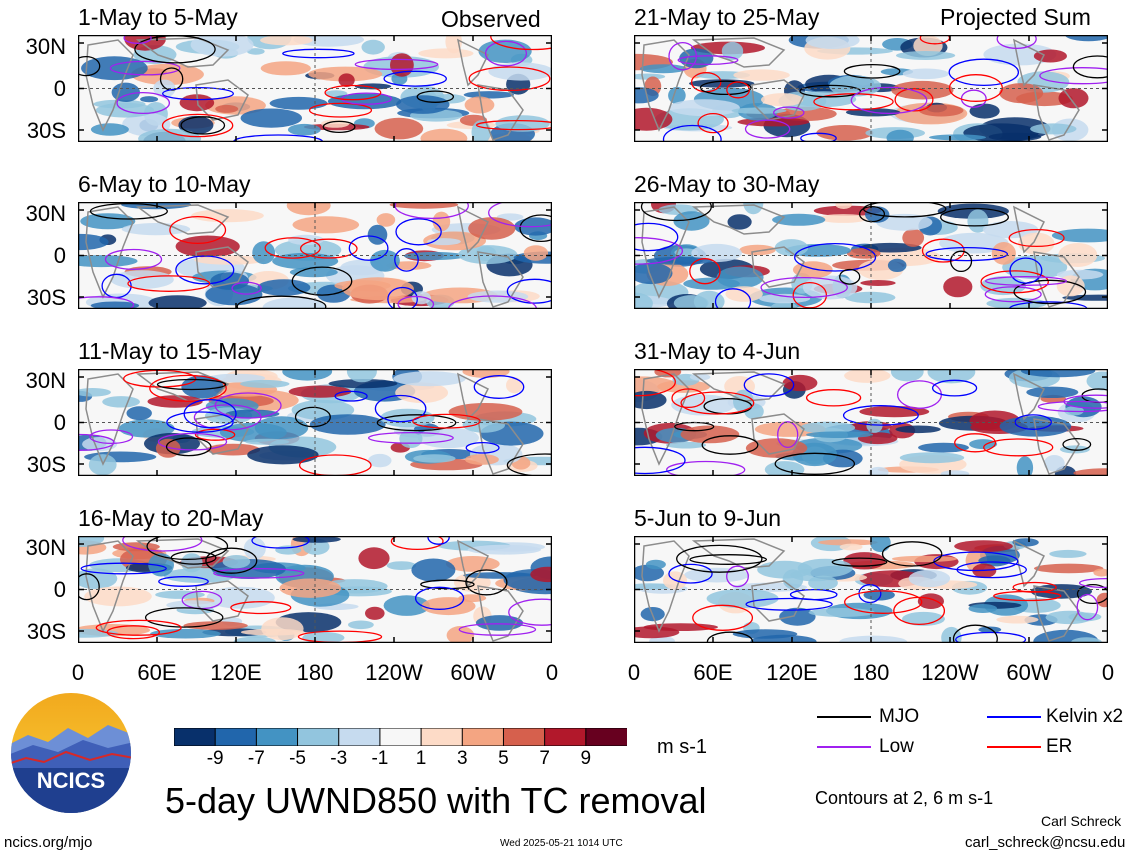 The image size is (1135, 856). Describe the element at coordinates (1045, 842) in the screenshot. I see `footer-email: carl_schreck@ncsu.edu` at that location.